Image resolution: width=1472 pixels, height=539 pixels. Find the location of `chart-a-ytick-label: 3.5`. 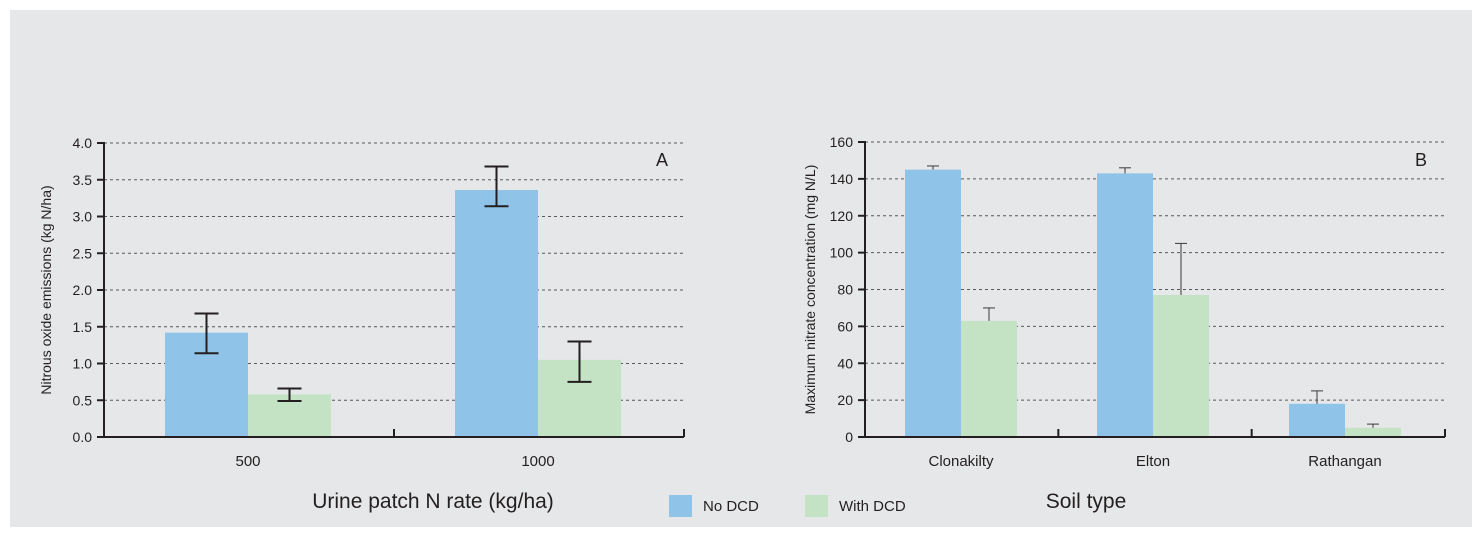

chart-a-ytick-label: 3.5 is located at coordinates (83, 180).